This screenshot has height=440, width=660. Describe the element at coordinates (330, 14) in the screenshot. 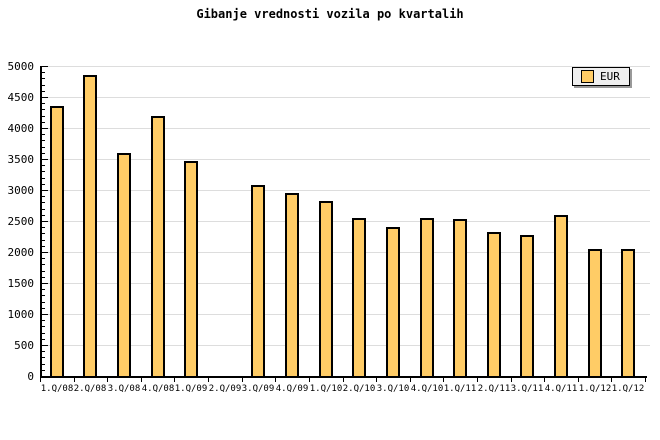

I see `chart-title: Gibanje vrednosti vozila po kvartalih` at that location.